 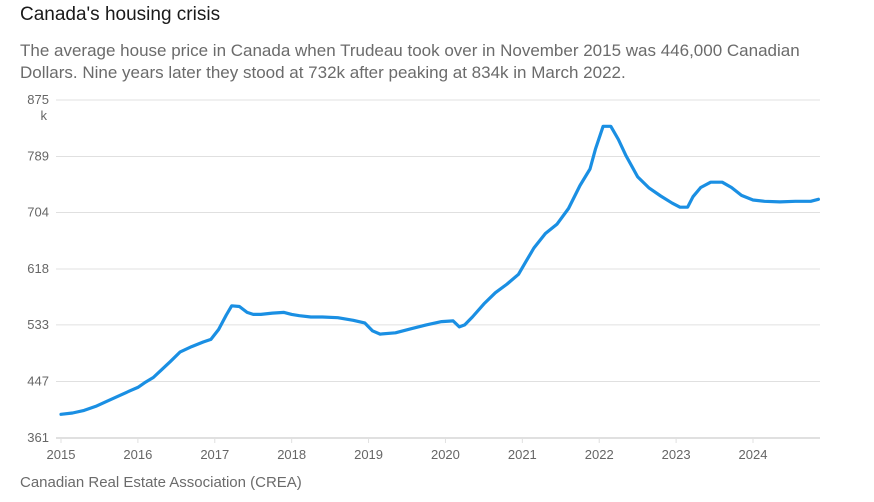 What do you see at coordinates (38, 156) in the screenshot?
I see `y-tick-label: 789` at bounding box center [38, 156].